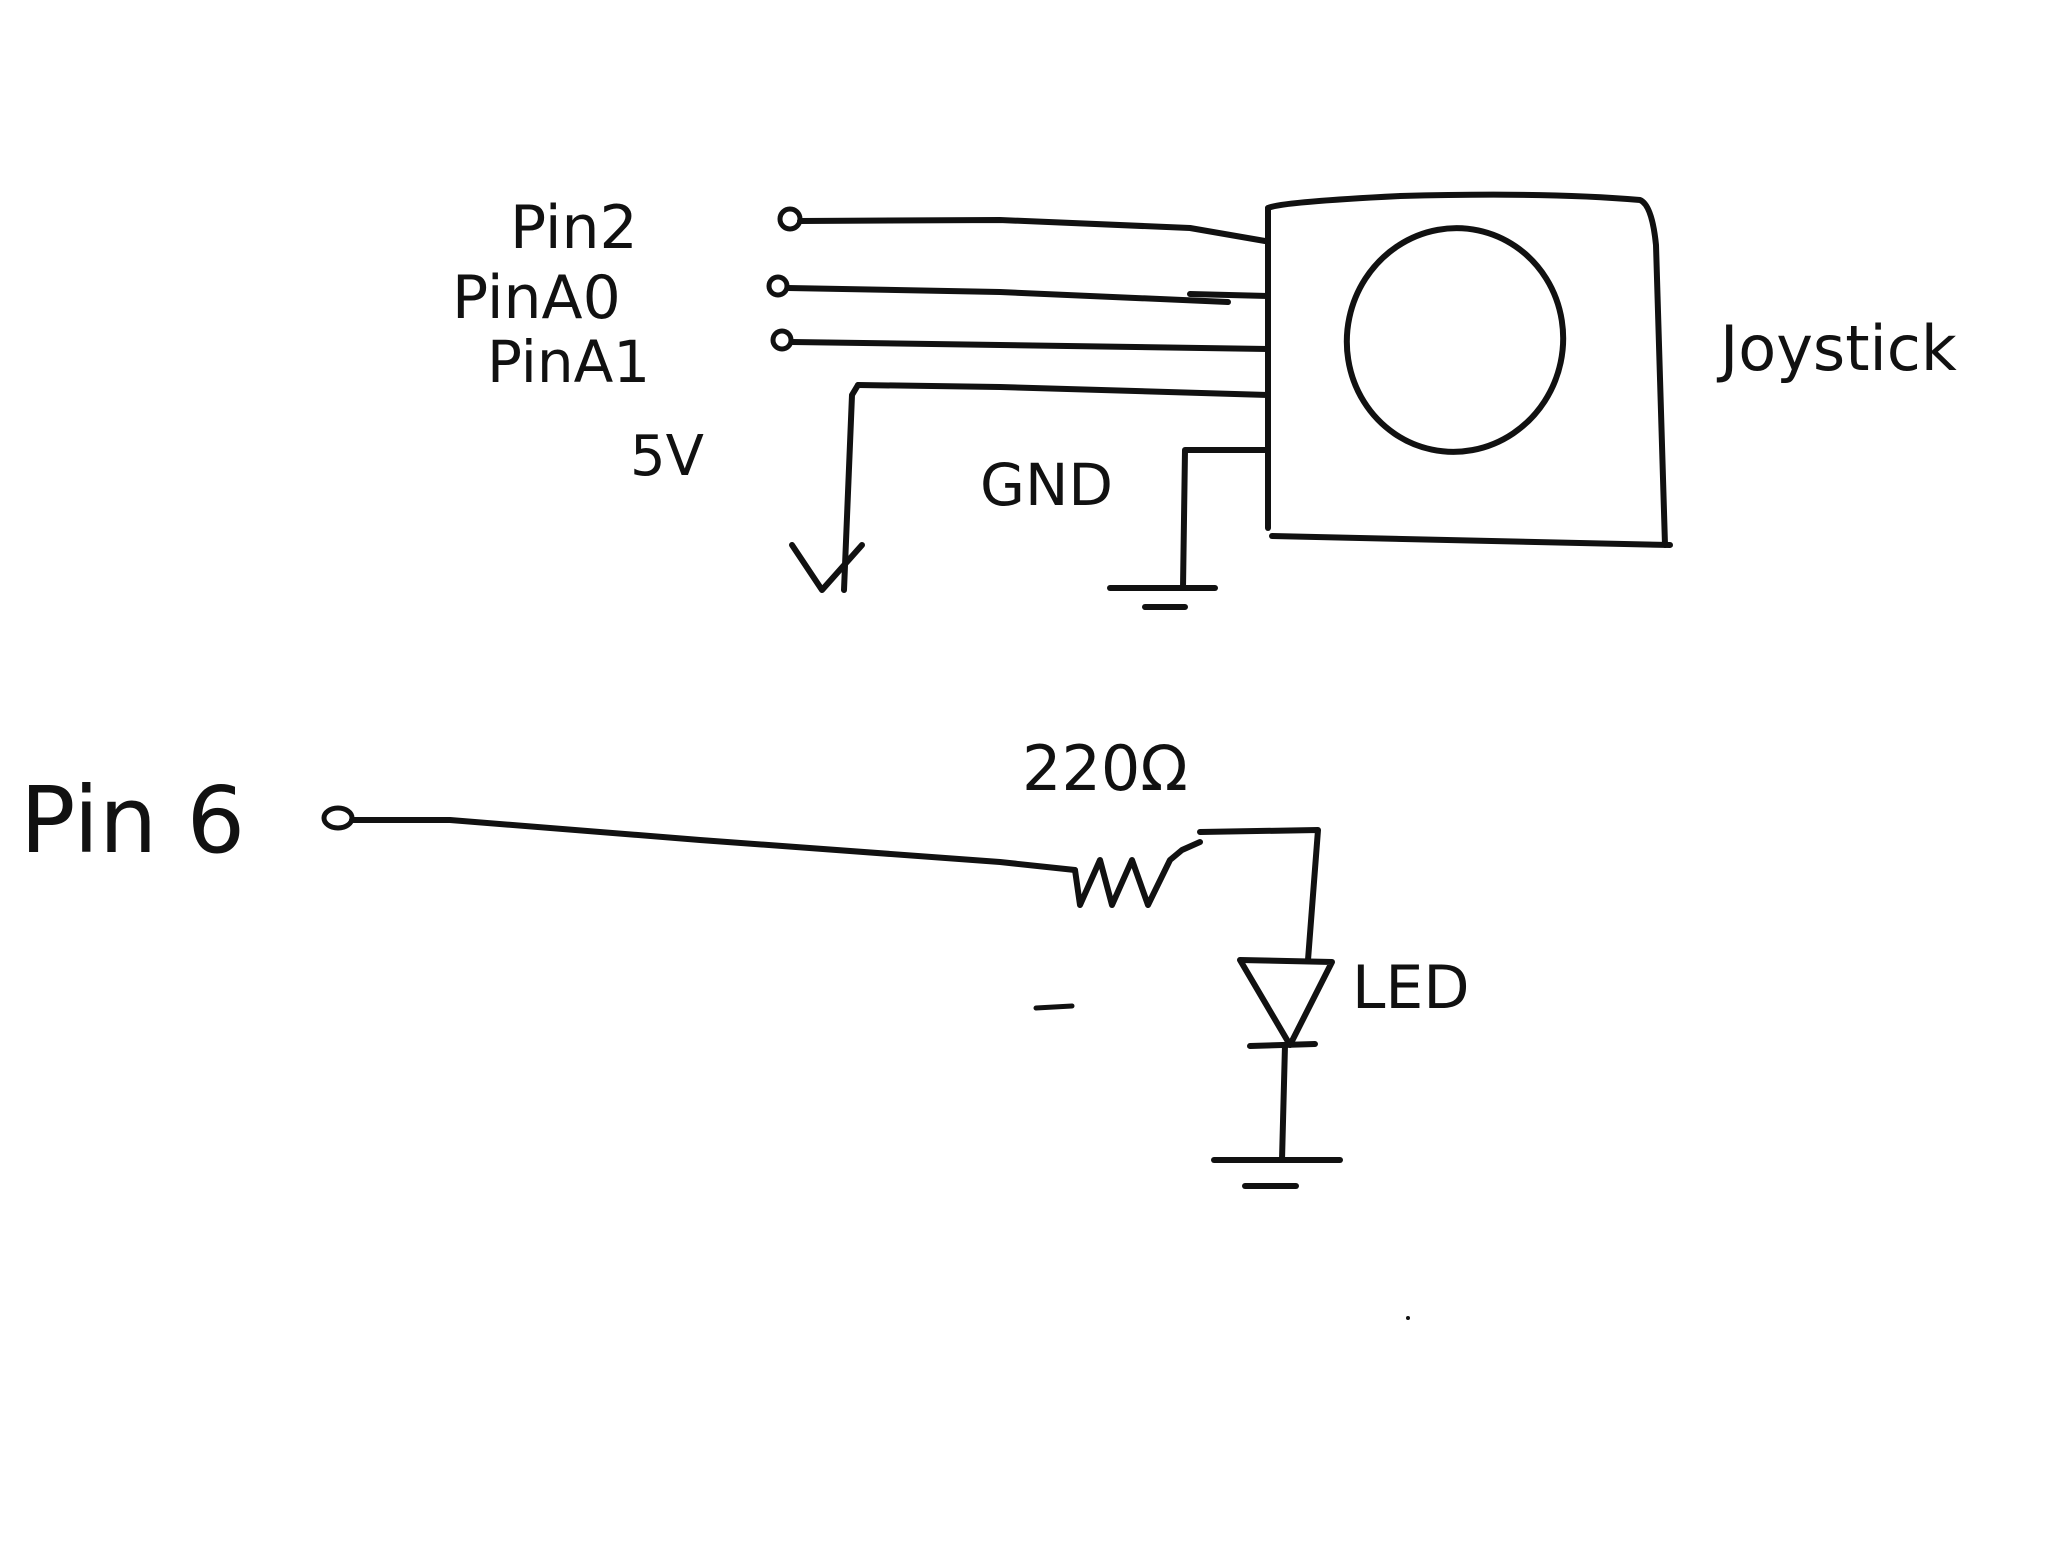 The image size is (2048, 1541). What do you see at coordinates (827, 567) in the screenshot?
I see `supply-arrow-icon` at bounding box center [827, 567].